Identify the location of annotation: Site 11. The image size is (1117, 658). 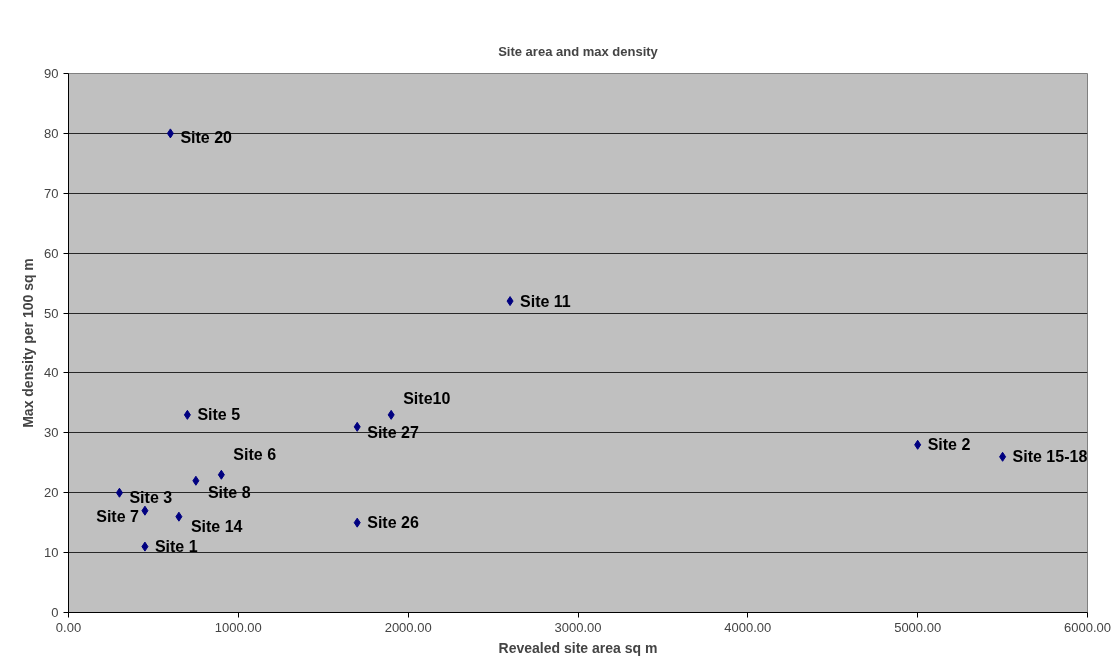
(545, 301).